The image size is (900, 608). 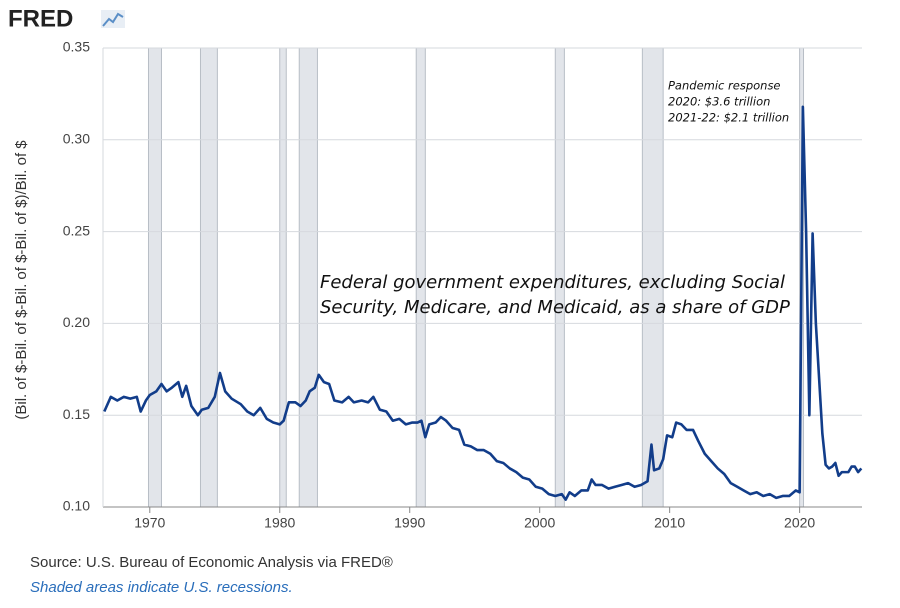 What do you see at coordinates (113, 19) in the screenshot?
I see `logo-icon` at bounding box center [113, 19].